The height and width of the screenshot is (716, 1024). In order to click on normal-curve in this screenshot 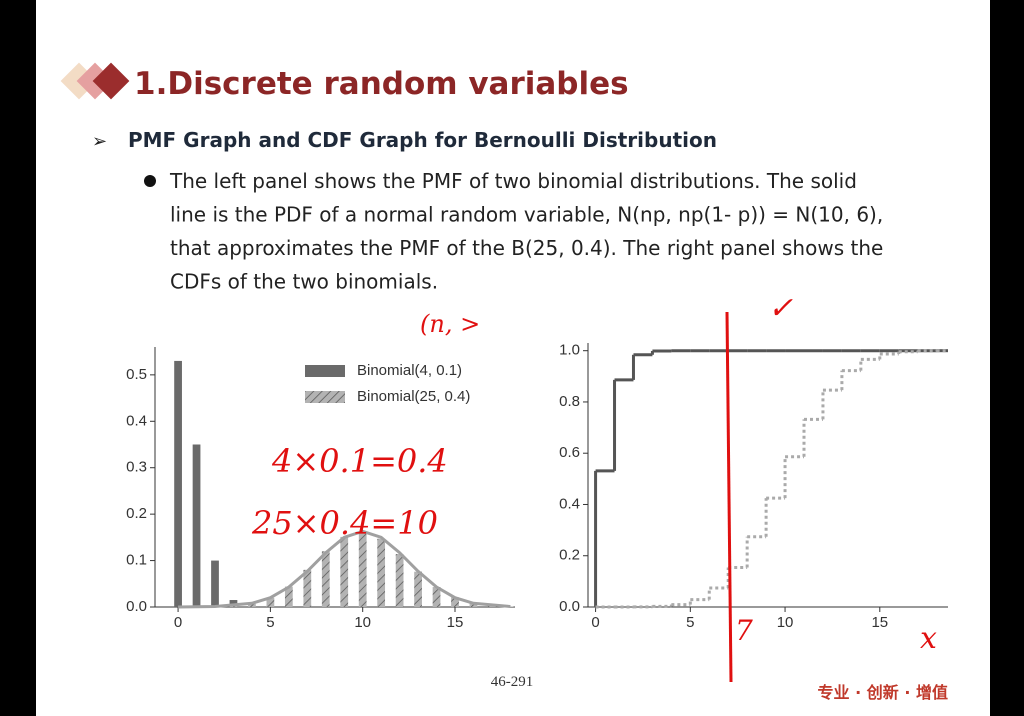, I will do `click(344, 569)`.